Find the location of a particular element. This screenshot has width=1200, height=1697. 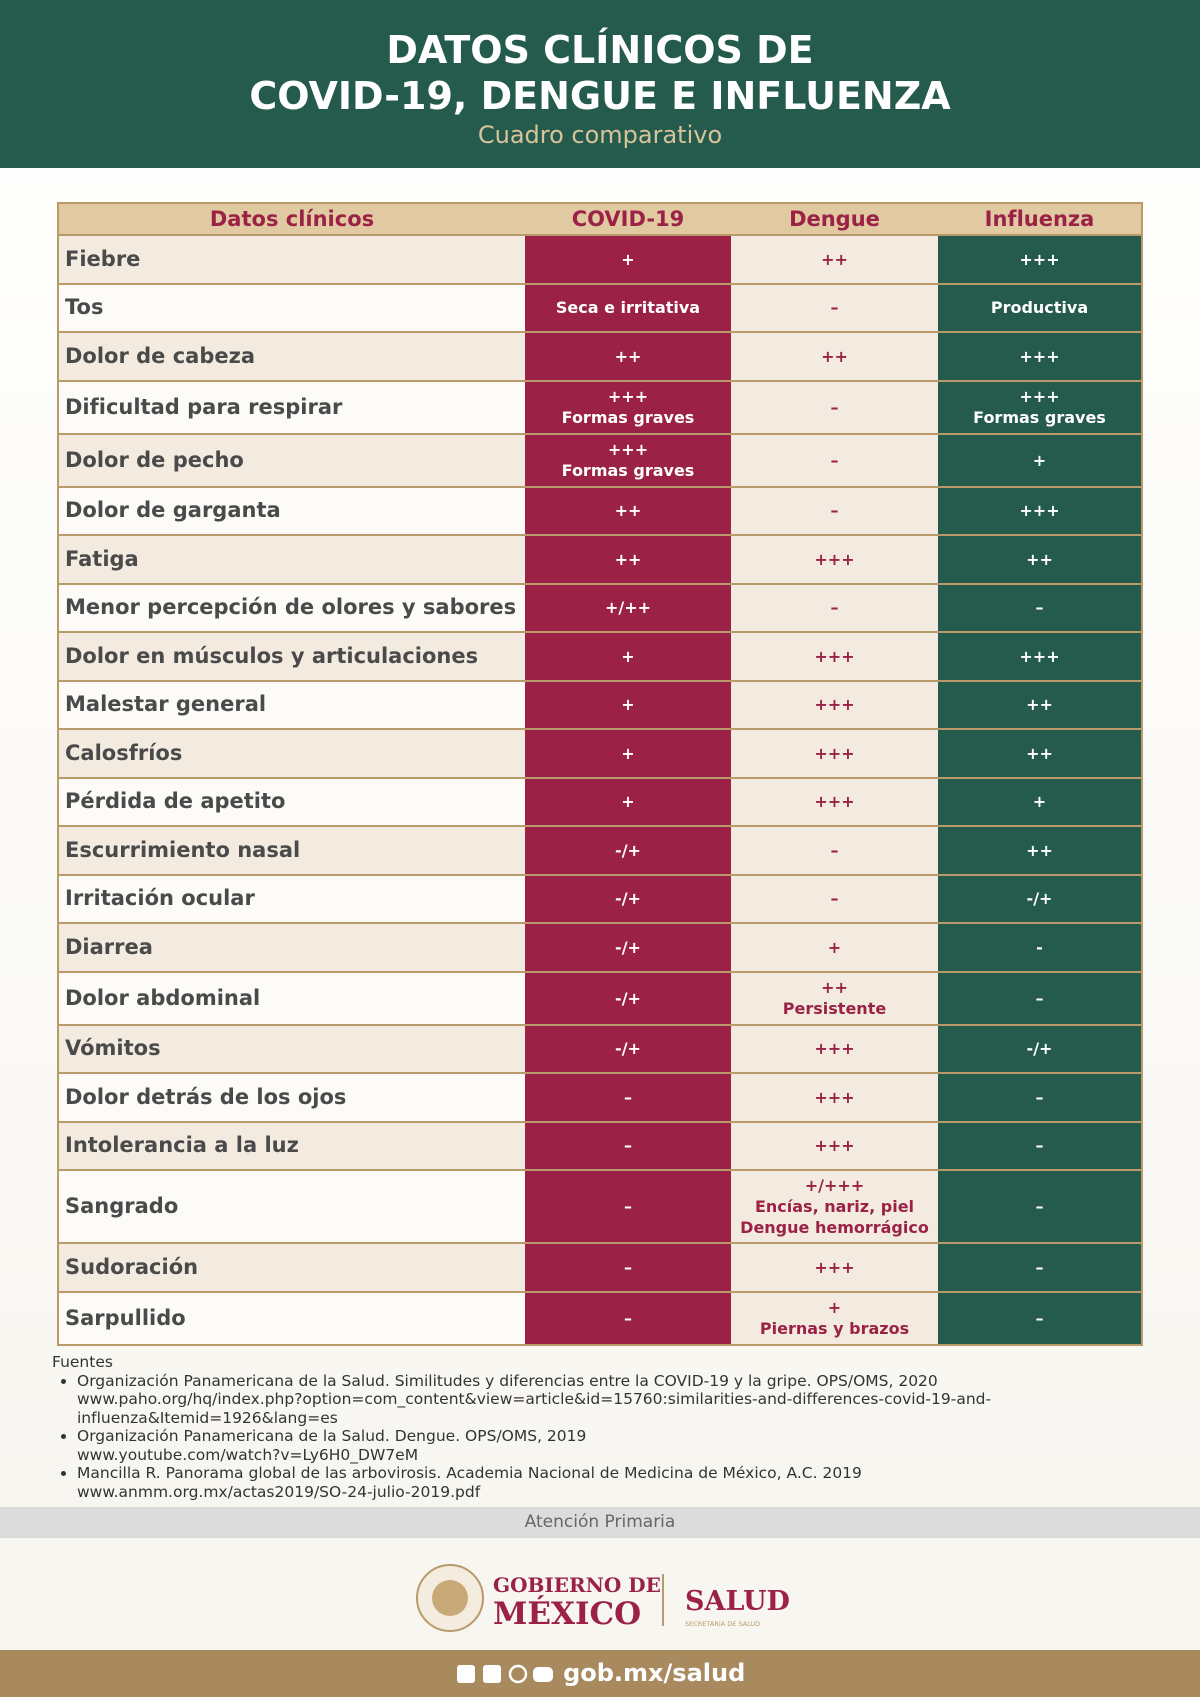

cell-line: Sarpullido is located at coordinates (125, 1317).